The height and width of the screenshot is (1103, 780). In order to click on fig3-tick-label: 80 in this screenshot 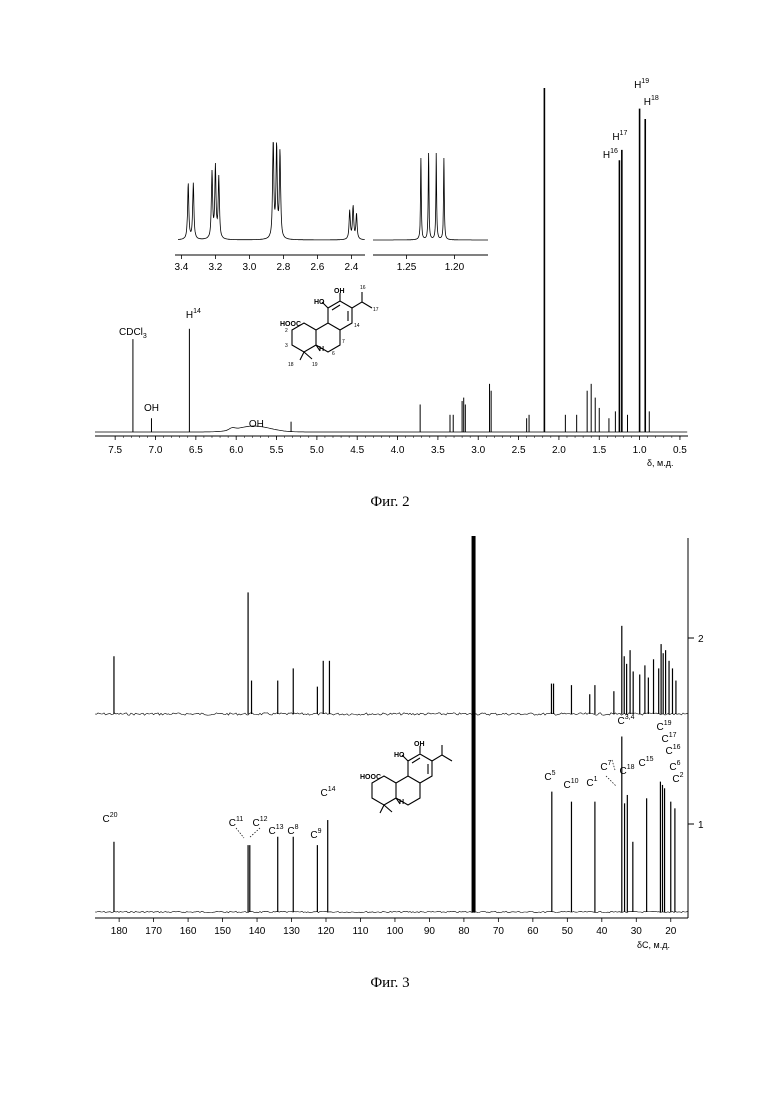, I will do `click(464, 931)`.